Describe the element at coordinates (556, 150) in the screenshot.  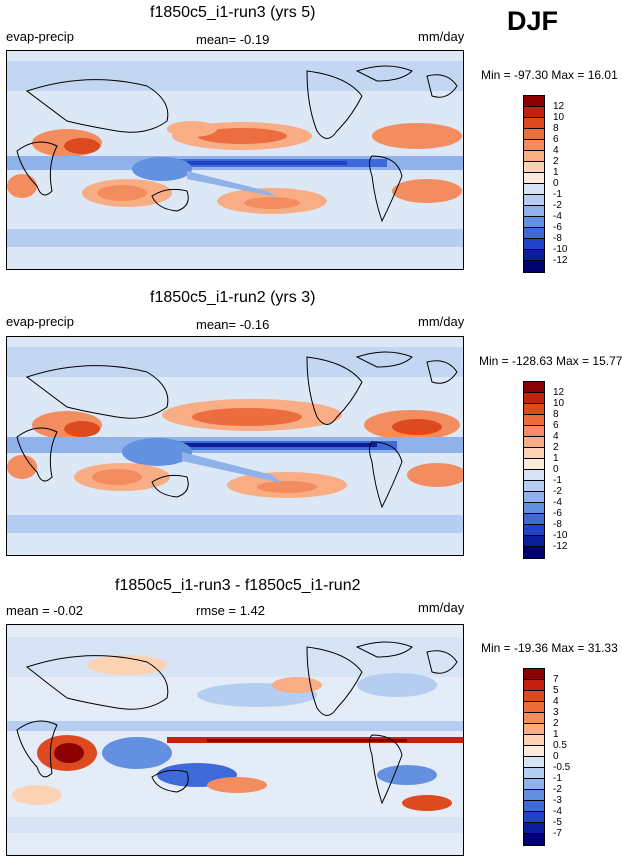
I see `panel1-colorbar-tick: 4` at that location.